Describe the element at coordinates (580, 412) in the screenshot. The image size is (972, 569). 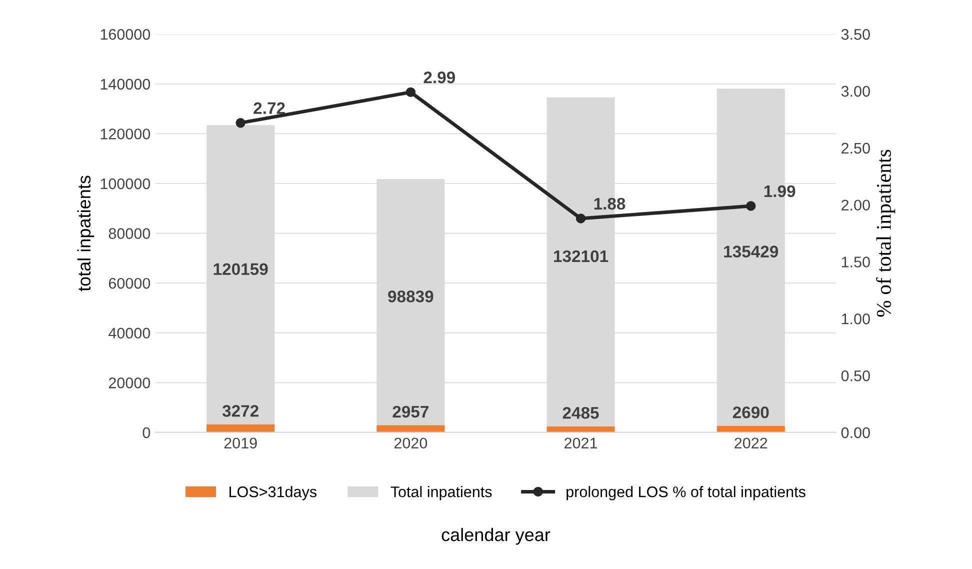
I see `data-label: 2485` at that location.